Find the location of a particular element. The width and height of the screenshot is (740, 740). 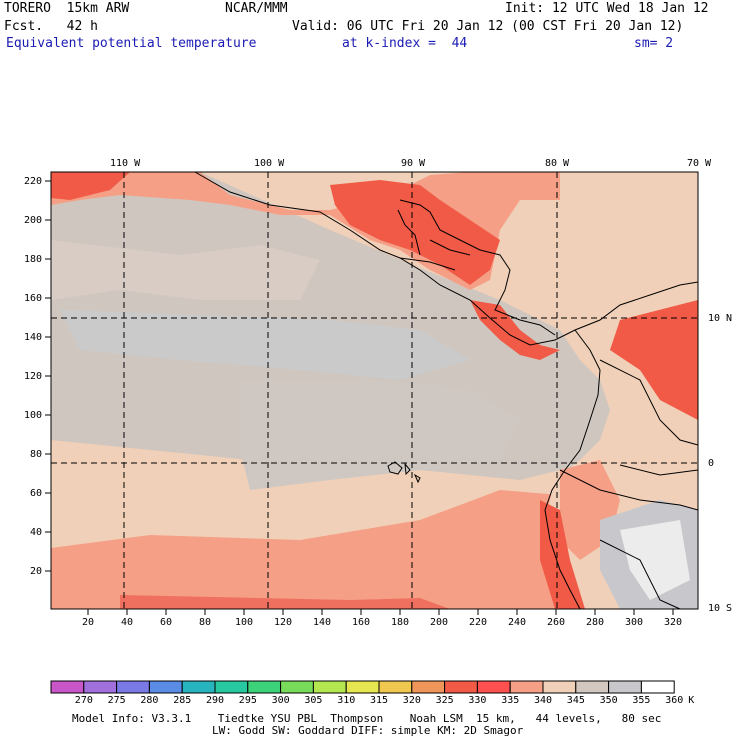

southern-red-strip is located at coordinates (285, 602).